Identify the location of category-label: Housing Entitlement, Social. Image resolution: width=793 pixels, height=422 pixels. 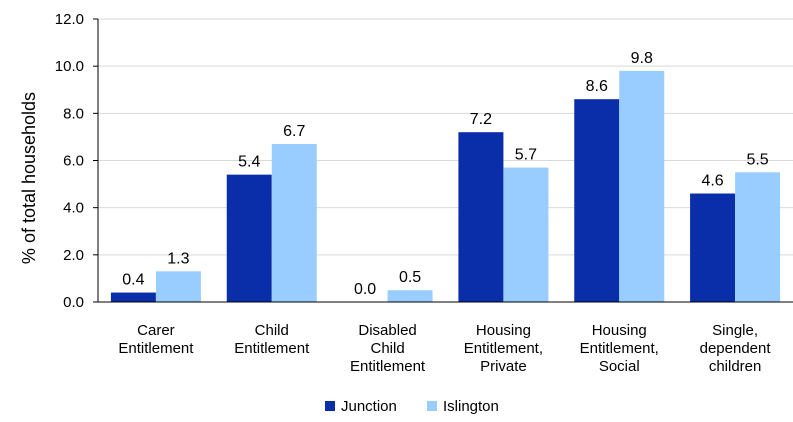
(619, 348).